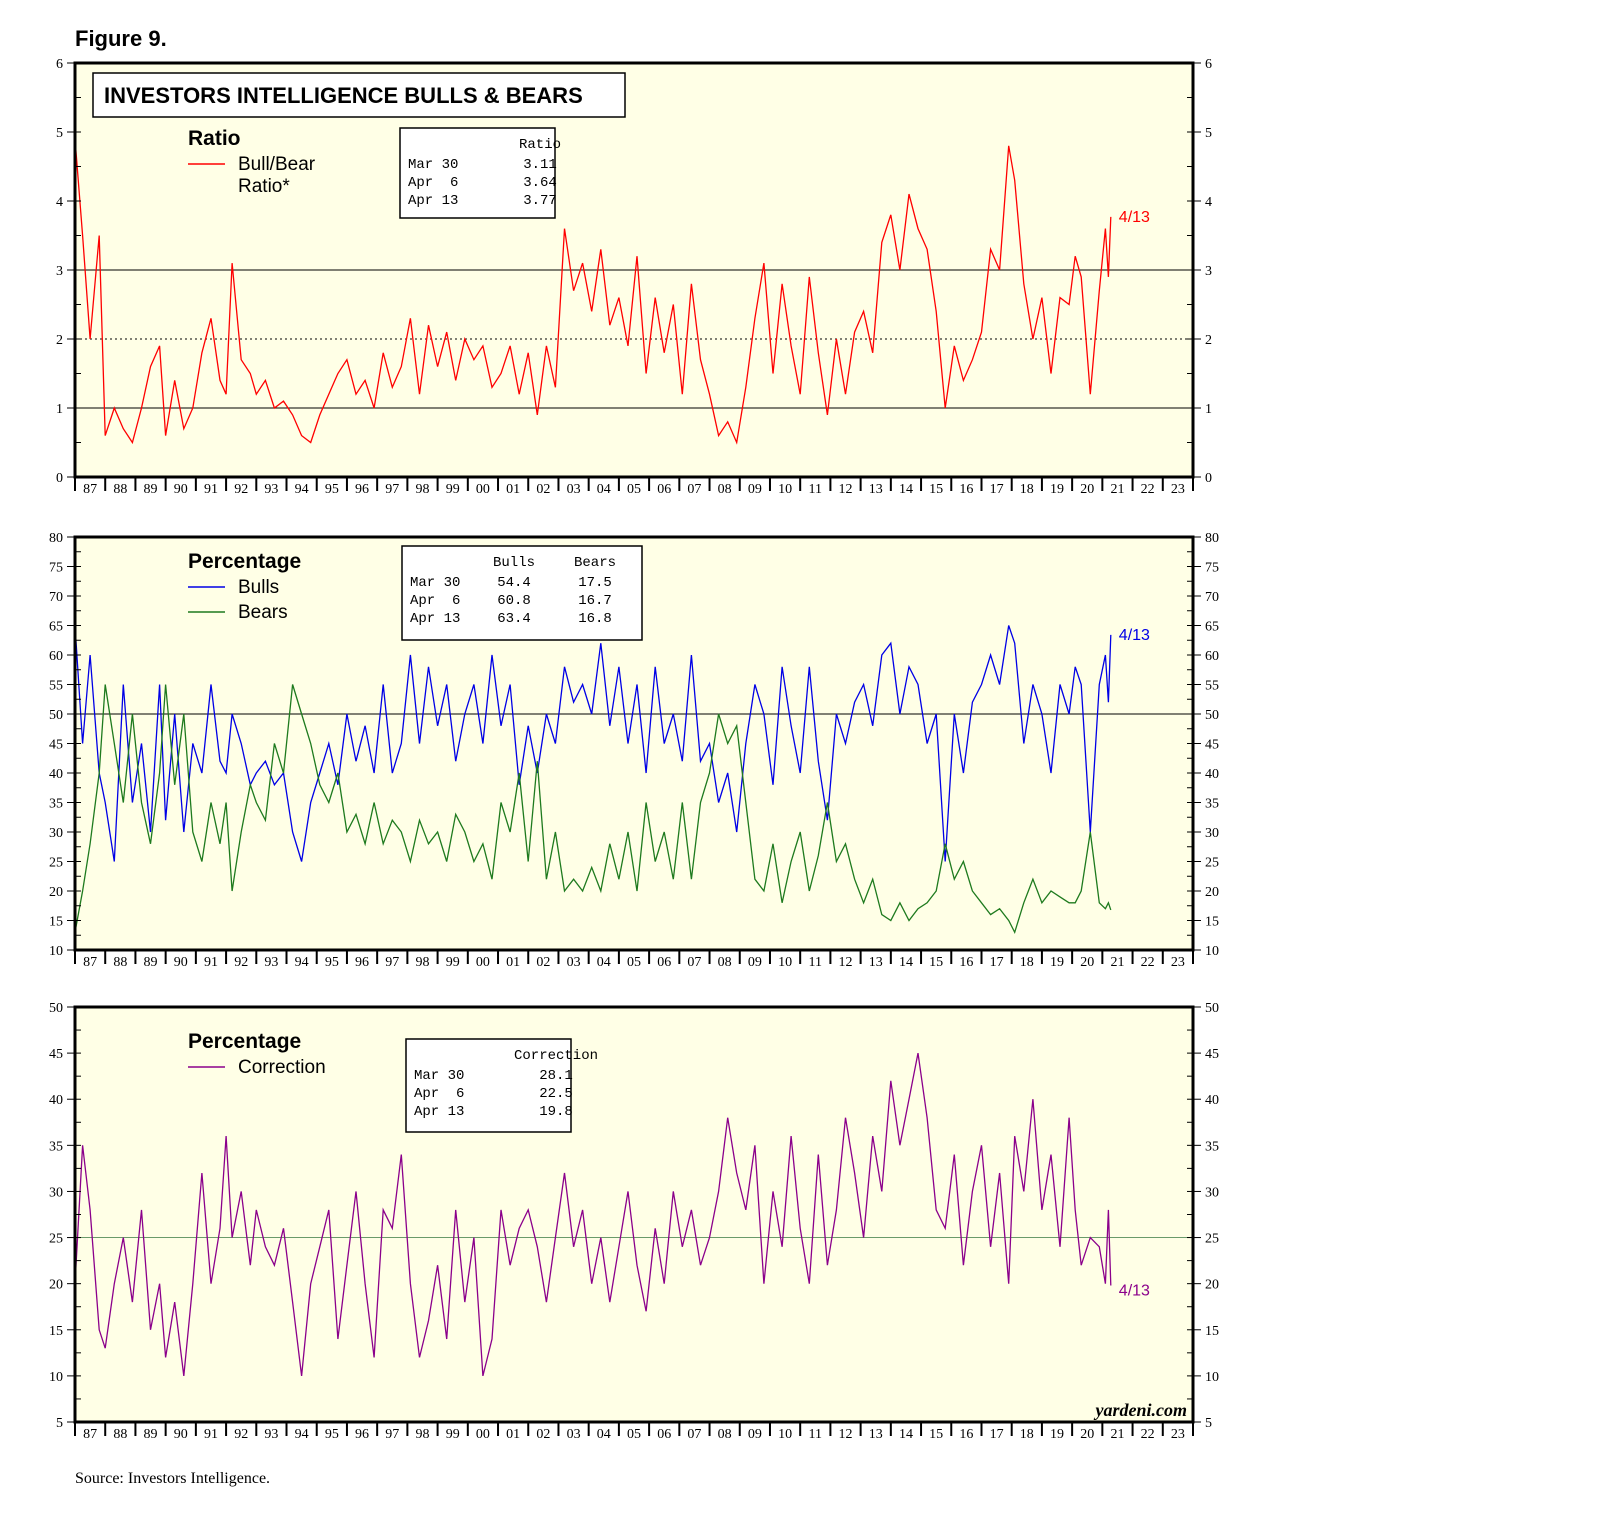  I want to click on x-tick-label: 11, so click(815, 489).